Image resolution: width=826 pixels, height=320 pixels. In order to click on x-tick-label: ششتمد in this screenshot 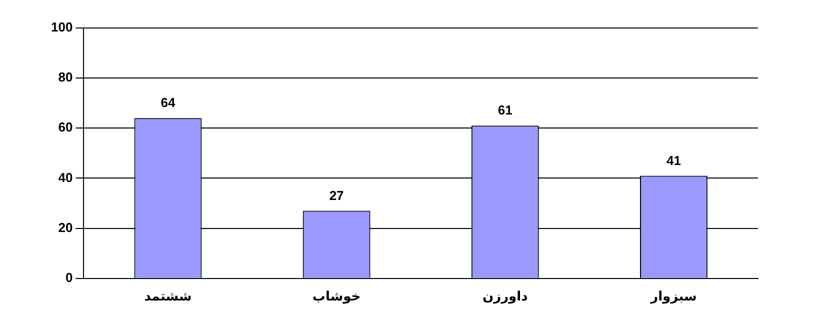, I will do `click(168, 297)`.